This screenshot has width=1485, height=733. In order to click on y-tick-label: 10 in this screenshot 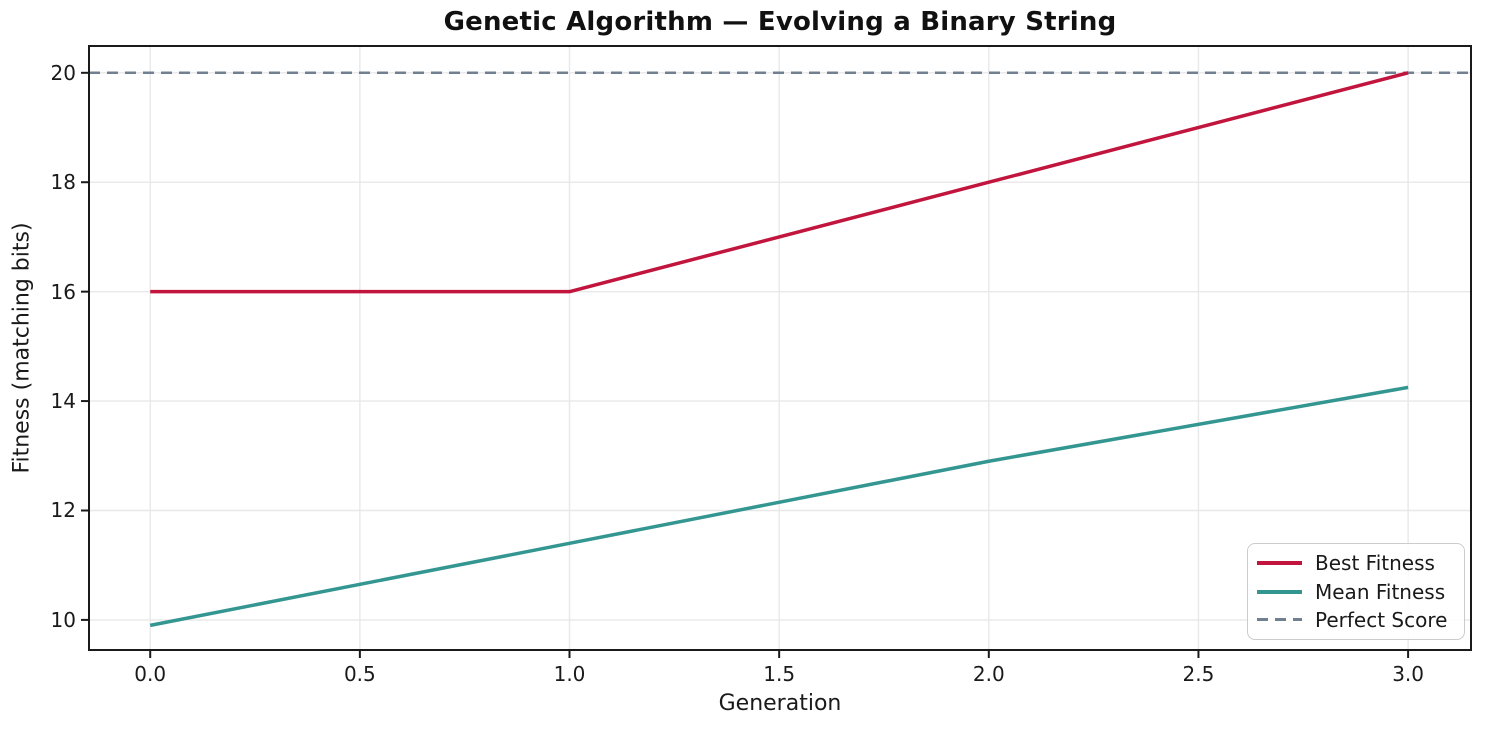, I will do `click(63, 619)`.